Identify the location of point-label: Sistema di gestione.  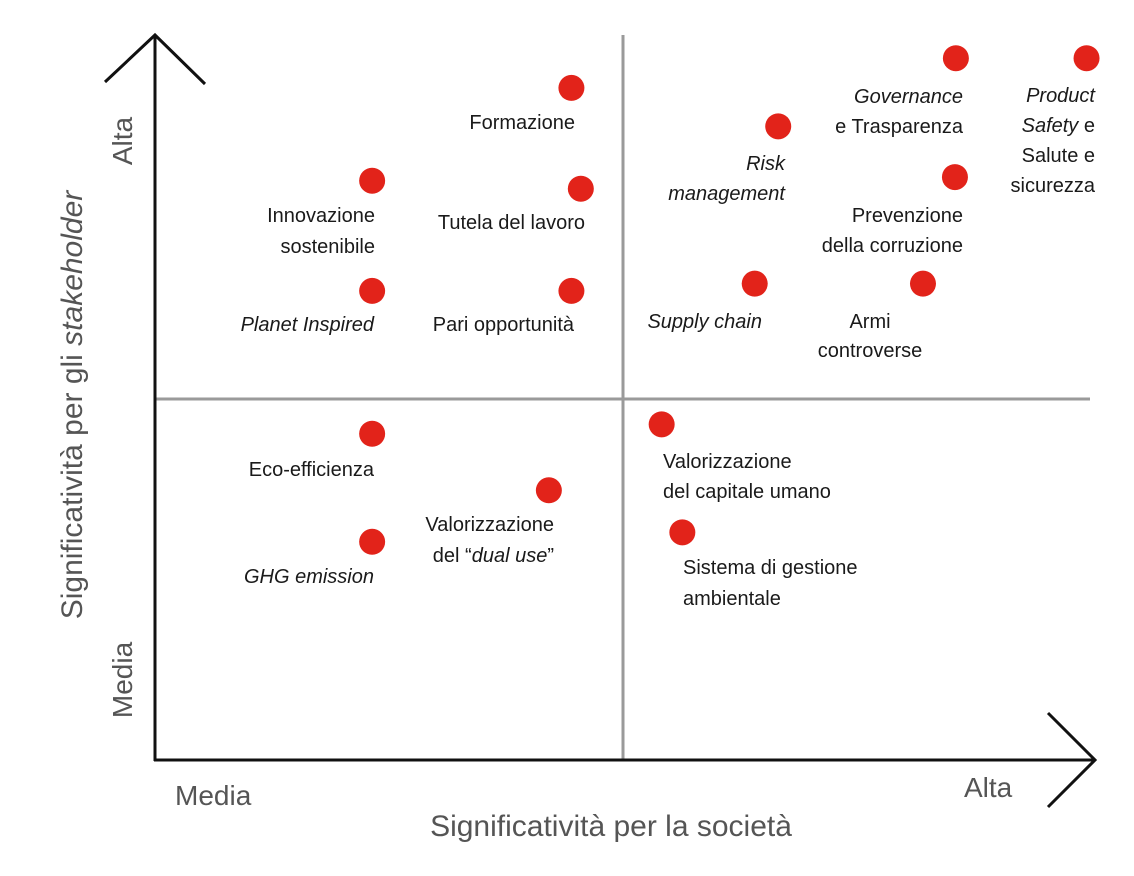
(770, 568).